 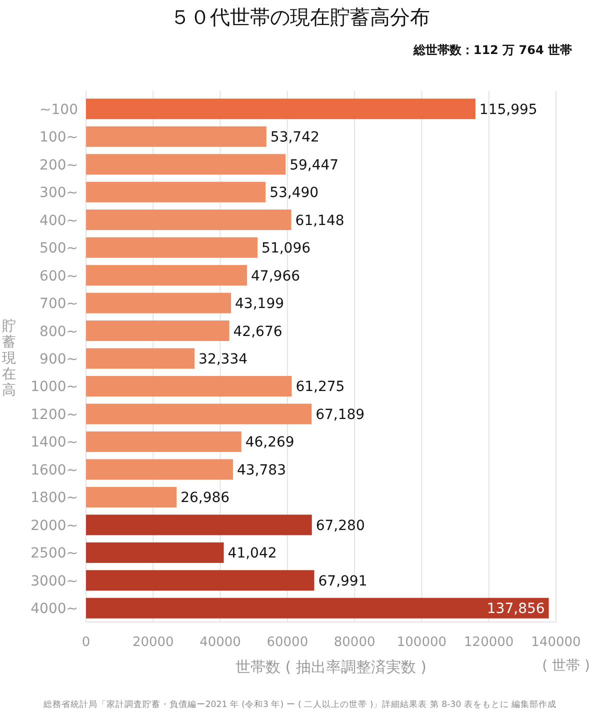 I want to click on data-label: 43,783, so click(x=261, y=470).